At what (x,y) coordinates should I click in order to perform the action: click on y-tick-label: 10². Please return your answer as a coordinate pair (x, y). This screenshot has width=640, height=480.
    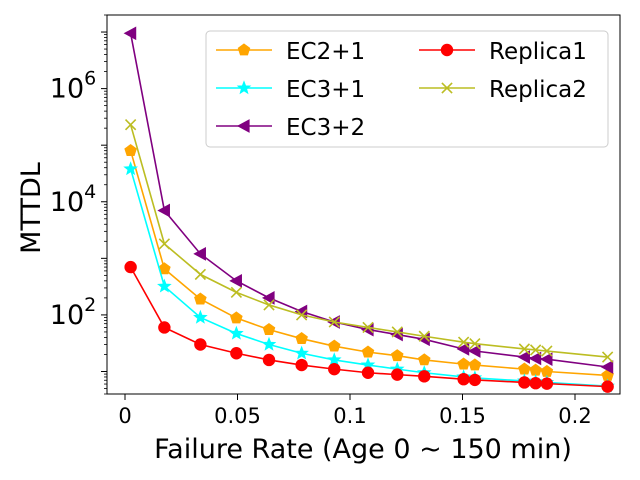
    Looking at the image, I should click on (73, 312).